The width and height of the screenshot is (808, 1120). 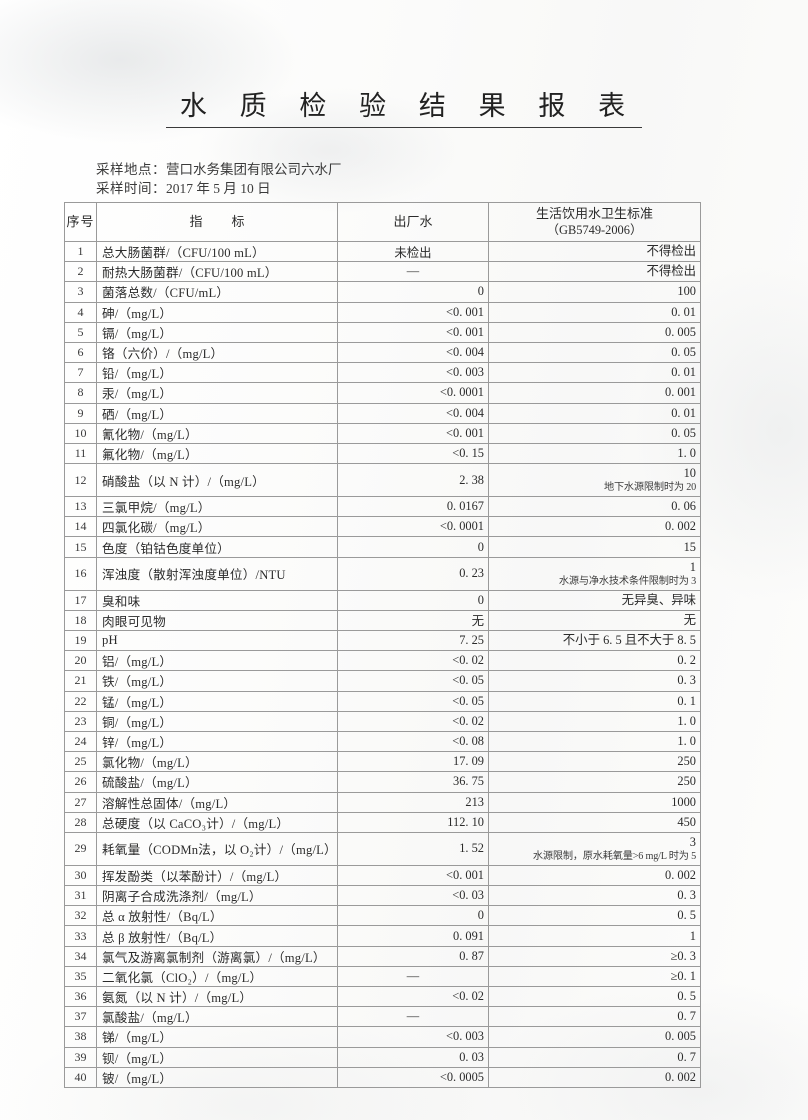 I want to click on row-index: 31, so click(x=80, y=896).